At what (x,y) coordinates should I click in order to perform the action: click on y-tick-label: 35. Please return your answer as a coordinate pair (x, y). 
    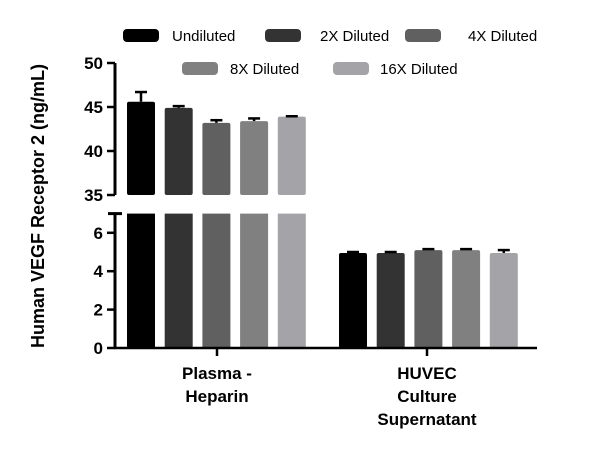
    Looking at the image, I should click on (93, 195).